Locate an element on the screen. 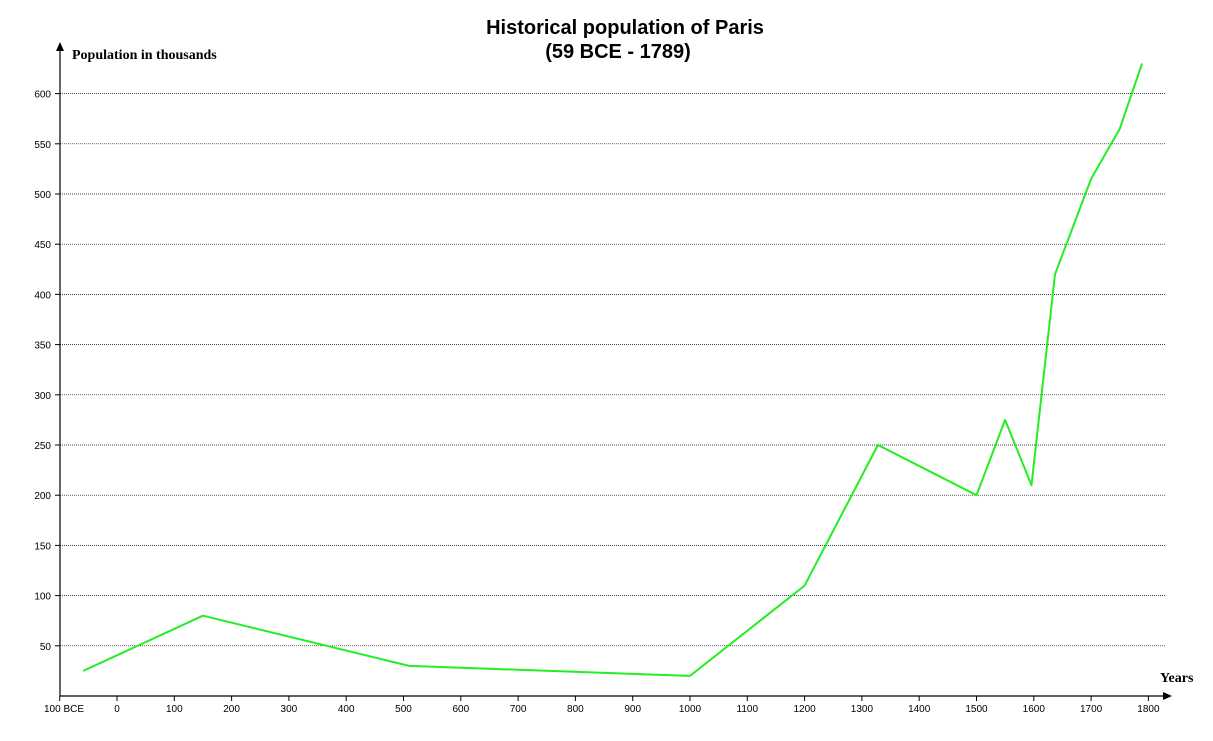 Image resolution: width=1213 pixels, height=741 pixels. x-tick-label-2: 100 is located at coordinates (174, 709).